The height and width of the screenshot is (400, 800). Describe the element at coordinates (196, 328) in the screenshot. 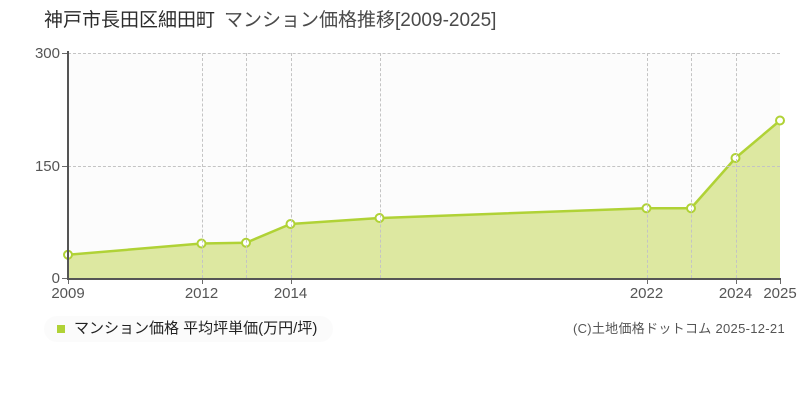

I see `legend-series-label: マンション価格 平均坪単価(万円/坪)` at that location.